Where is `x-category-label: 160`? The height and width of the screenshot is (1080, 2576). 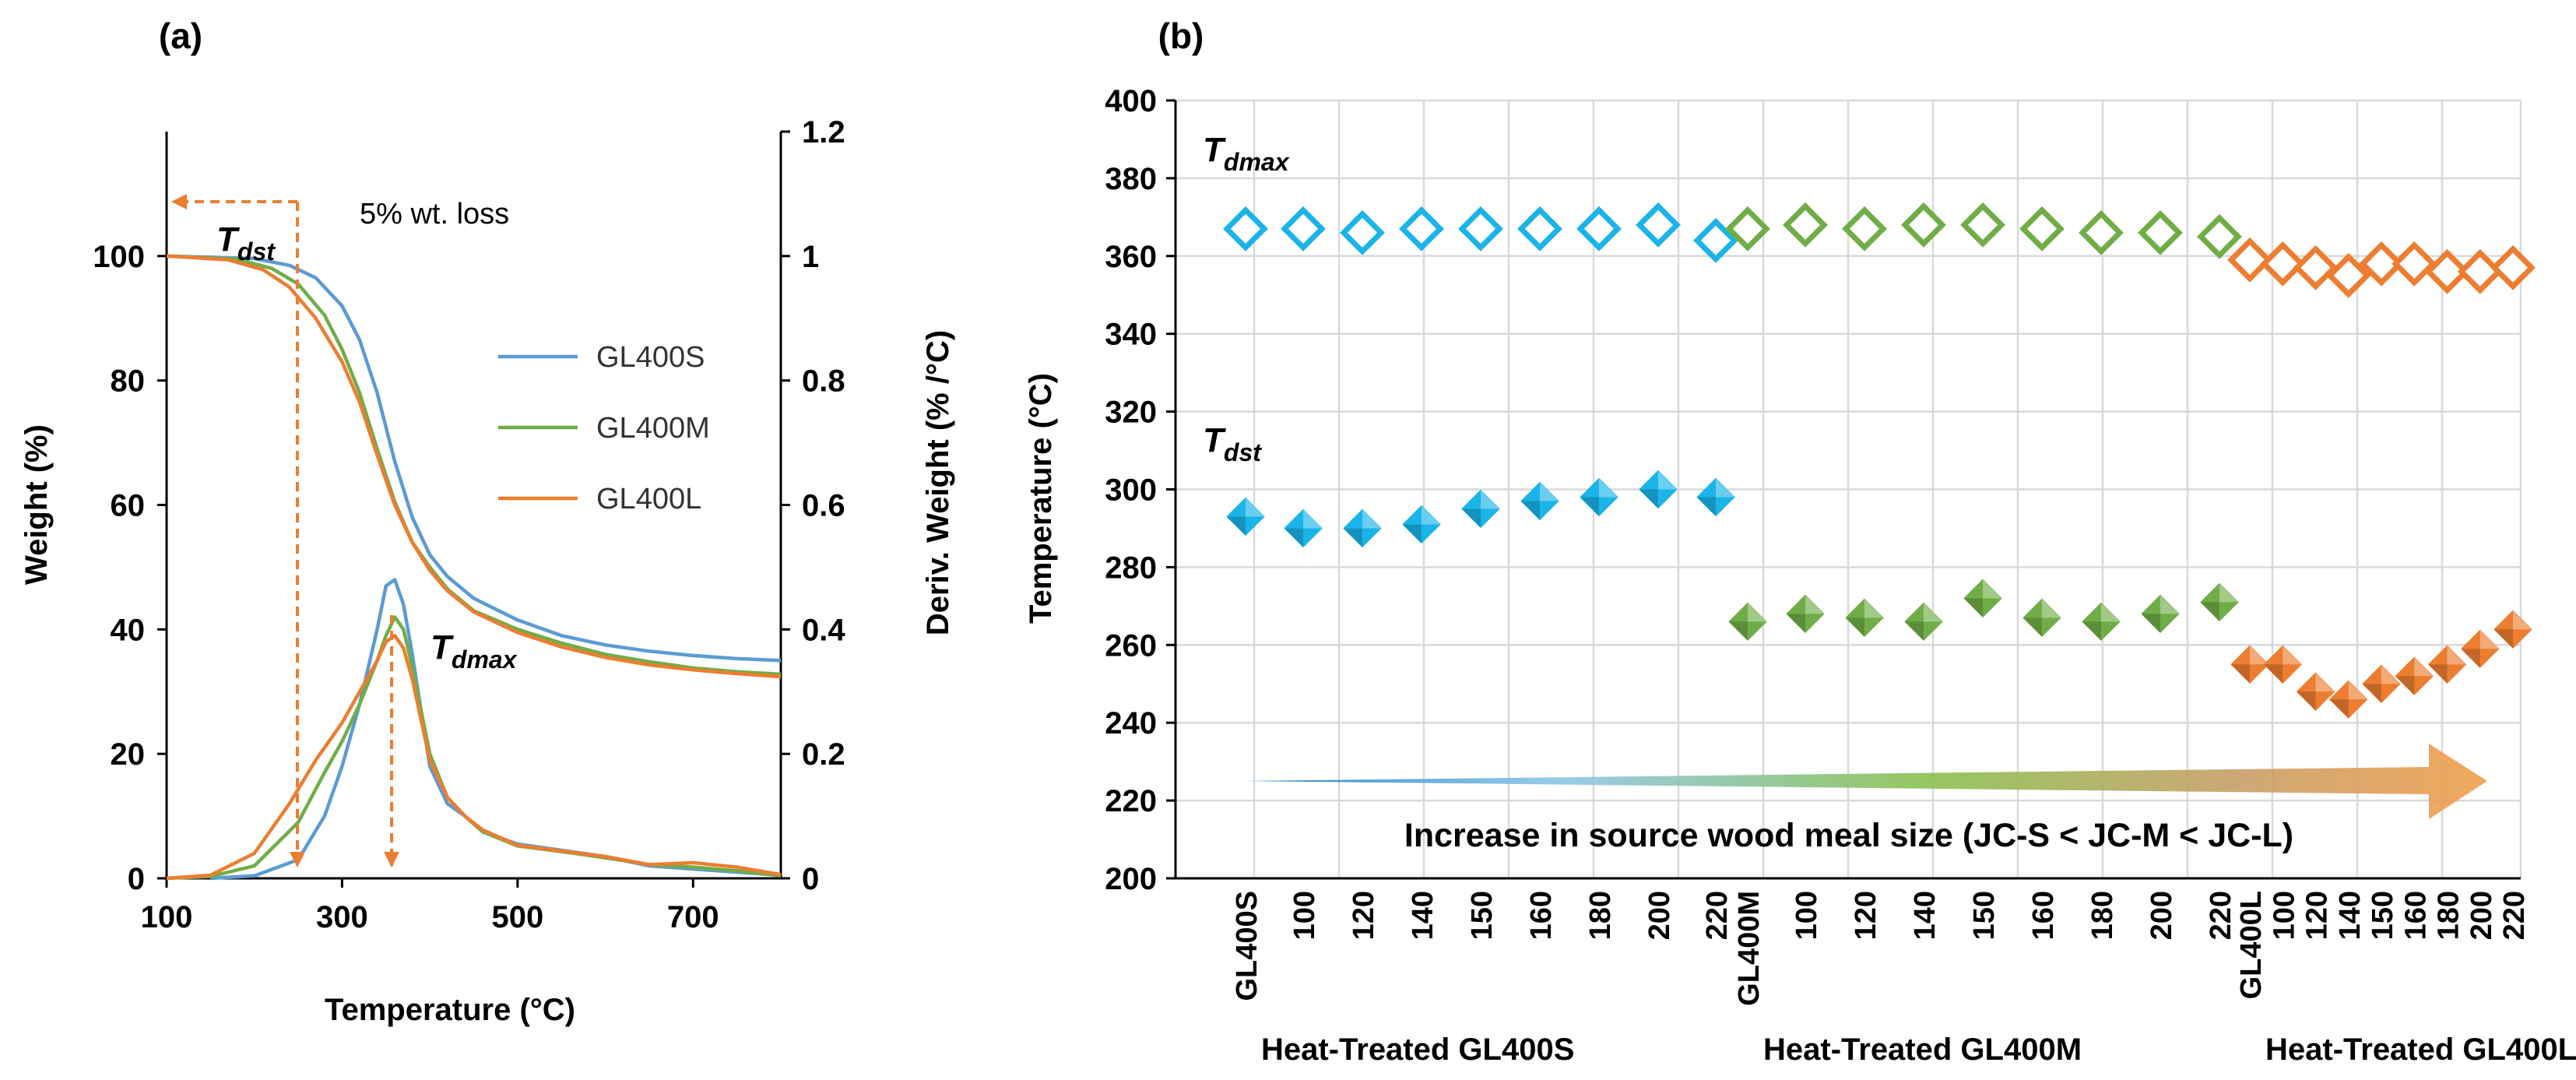
x-category-label: 160 is located at coordinates (2415, 915).